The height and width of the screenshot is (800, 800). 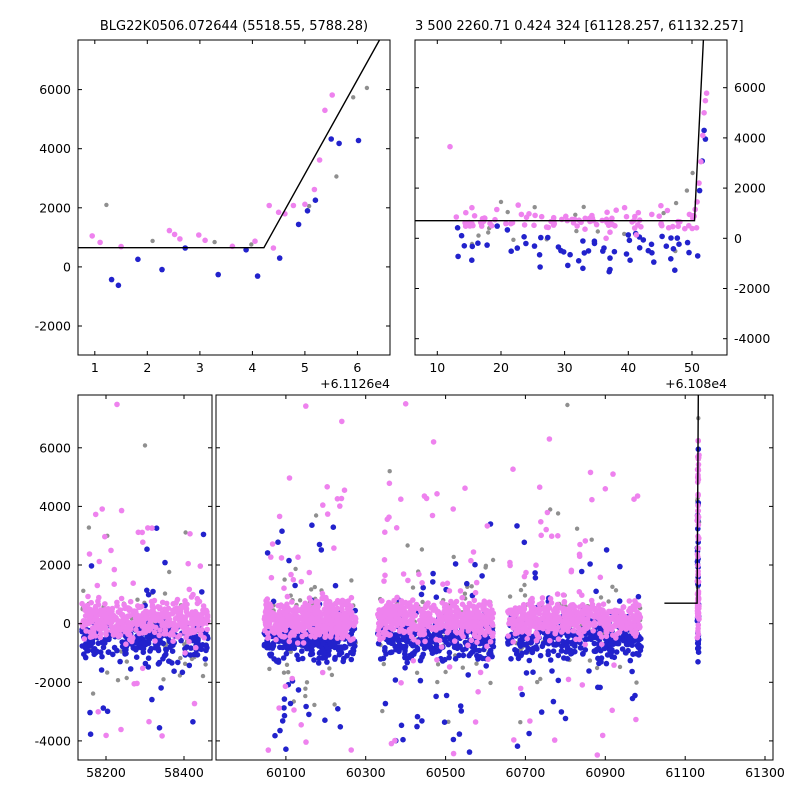 What do you see at coordinates (286, 772) in the screenshot?
I see `svg-text: 60100` at bounding box center [286, 772].